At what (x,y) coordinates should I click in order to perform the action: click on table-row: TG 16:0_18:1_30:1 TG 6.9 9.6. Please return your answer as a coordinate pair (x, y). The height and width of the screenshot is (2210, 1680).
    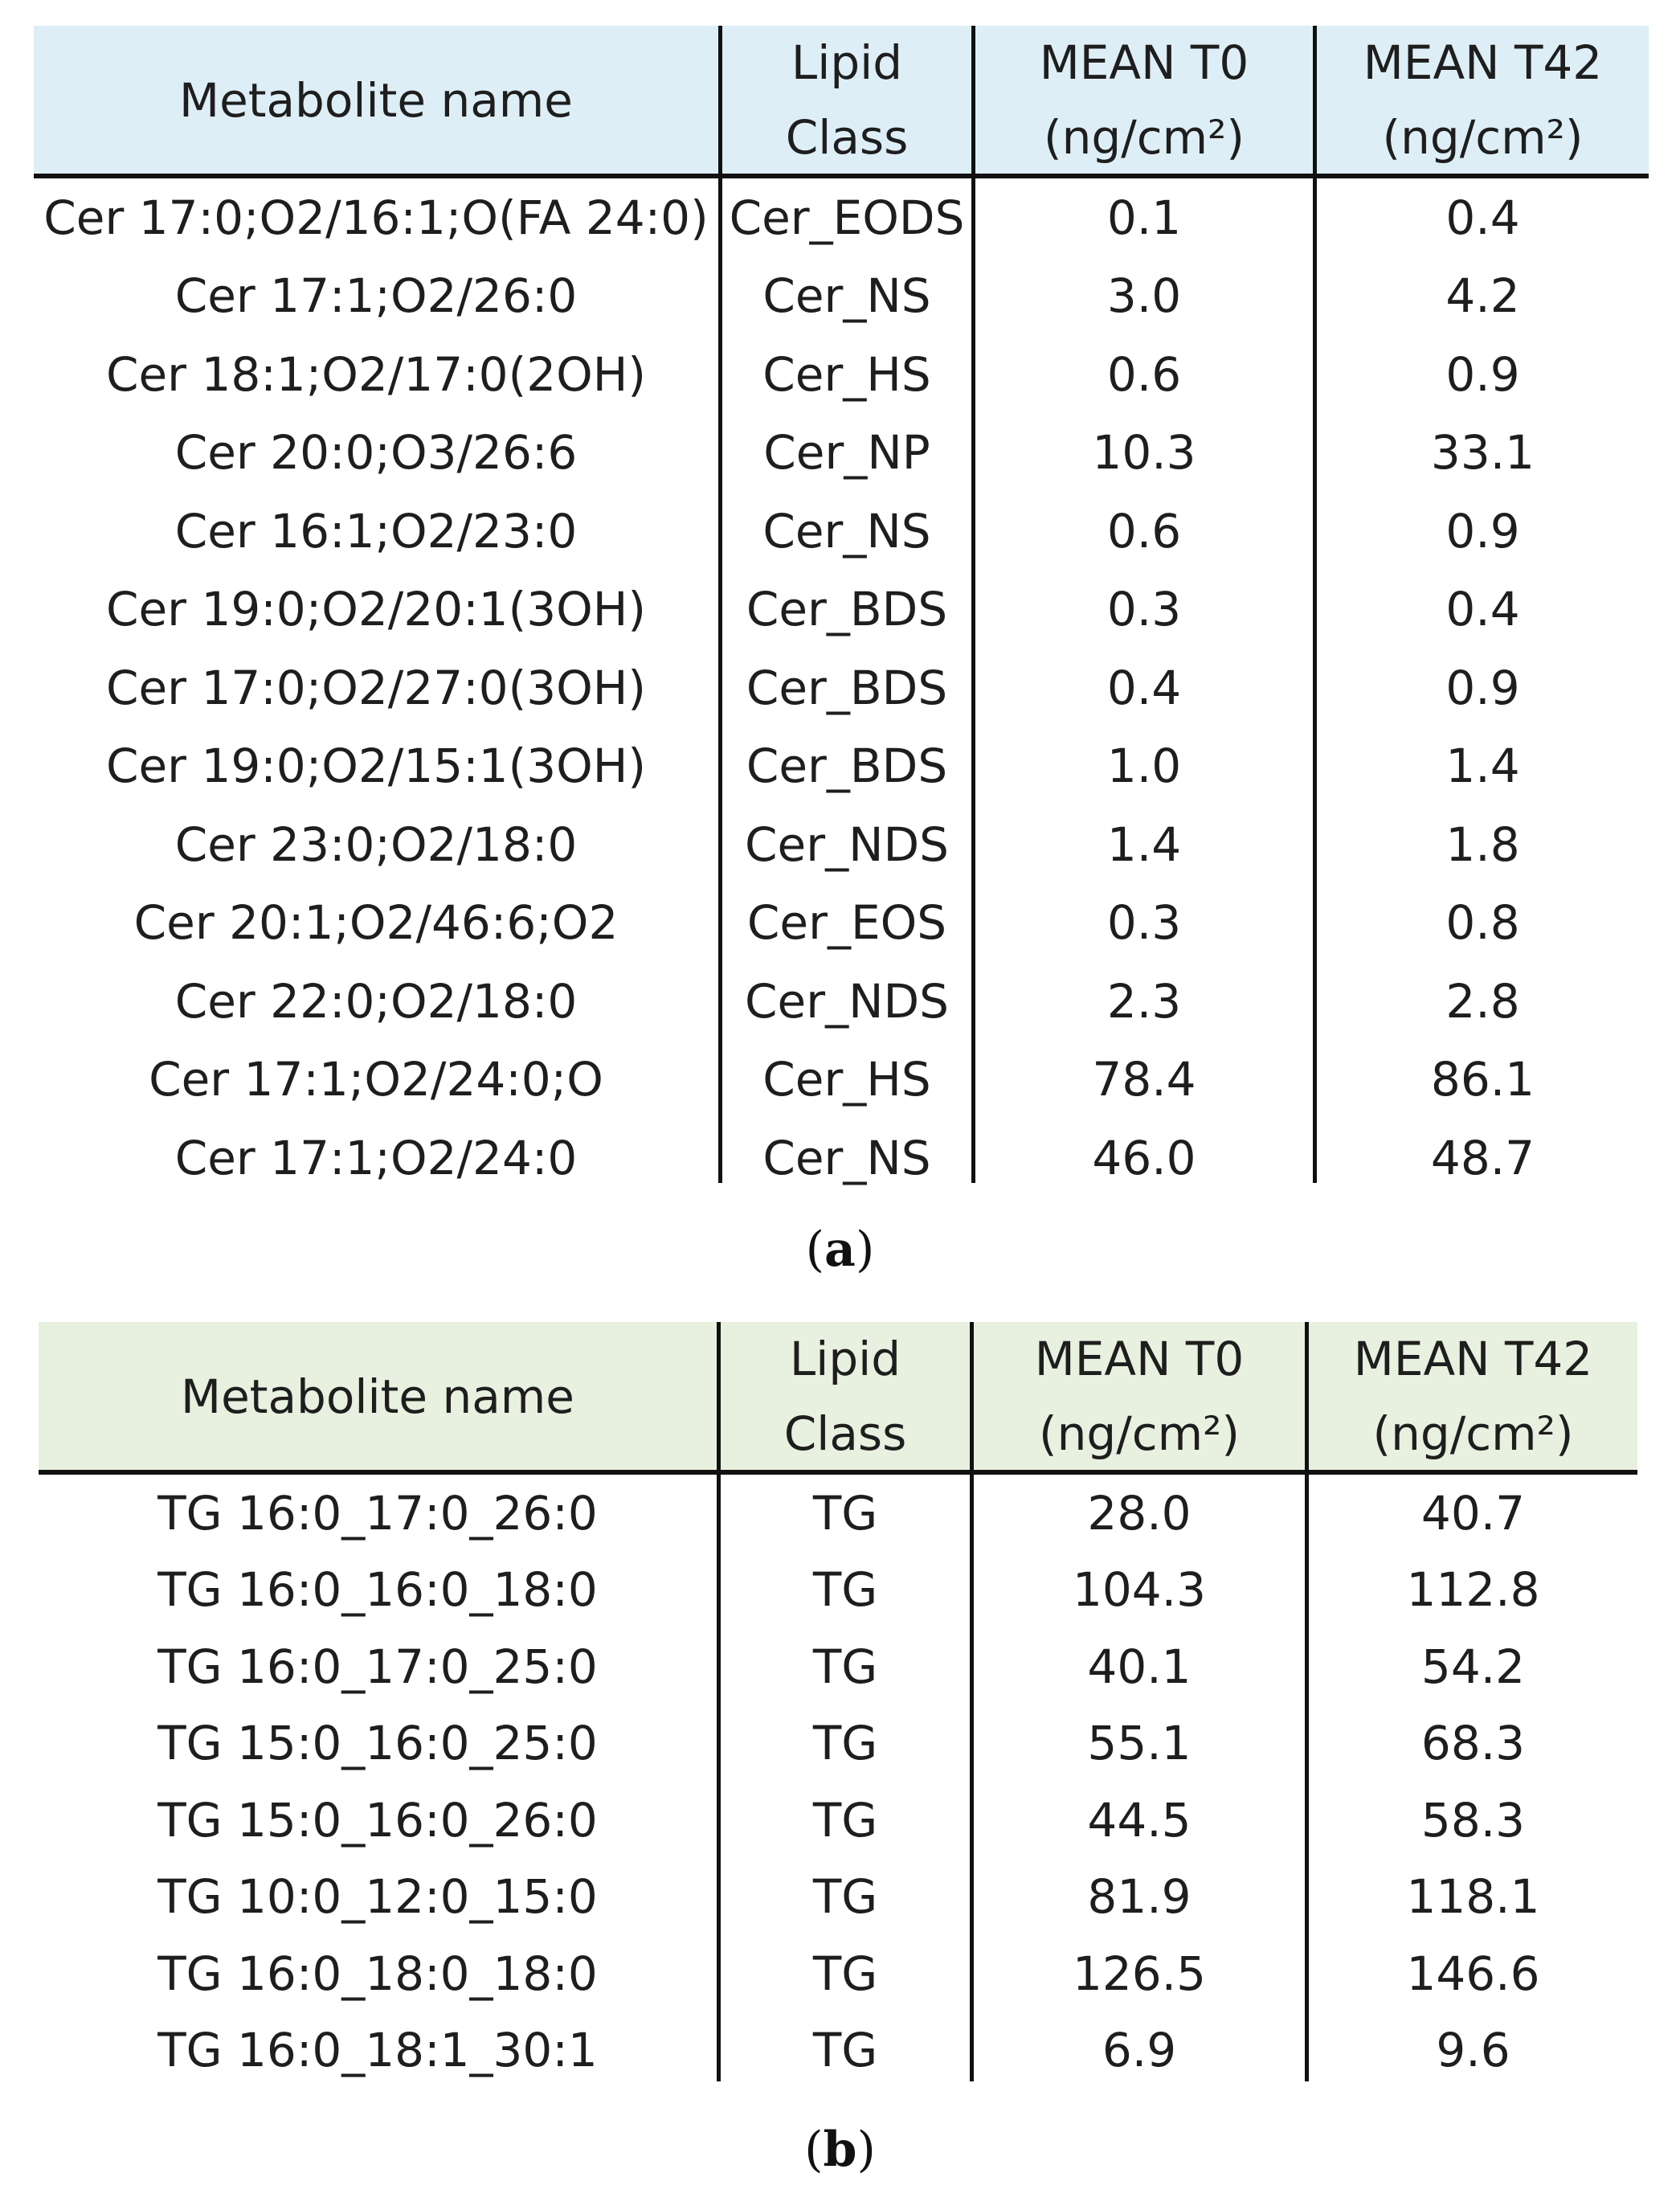
    Looking at the image, I should click on (838, 2050).